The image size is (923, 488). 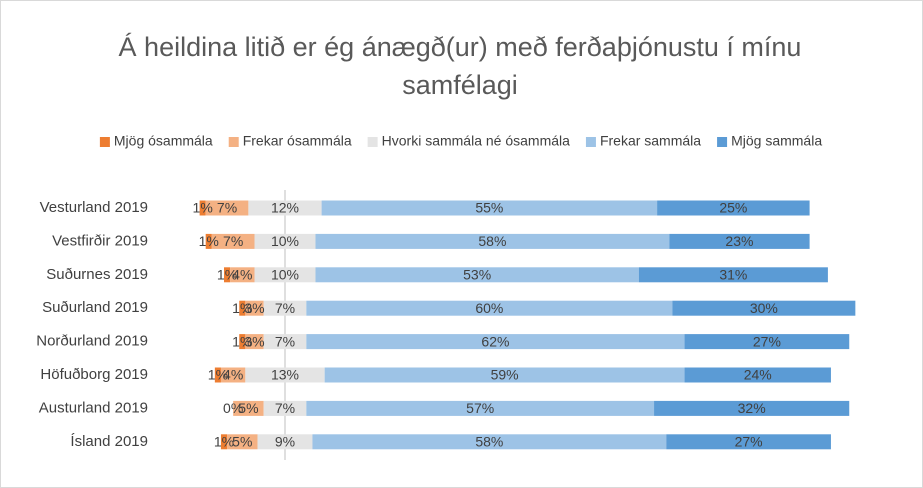 I want to click on data-label: 0%, so click(x=233, y=408).